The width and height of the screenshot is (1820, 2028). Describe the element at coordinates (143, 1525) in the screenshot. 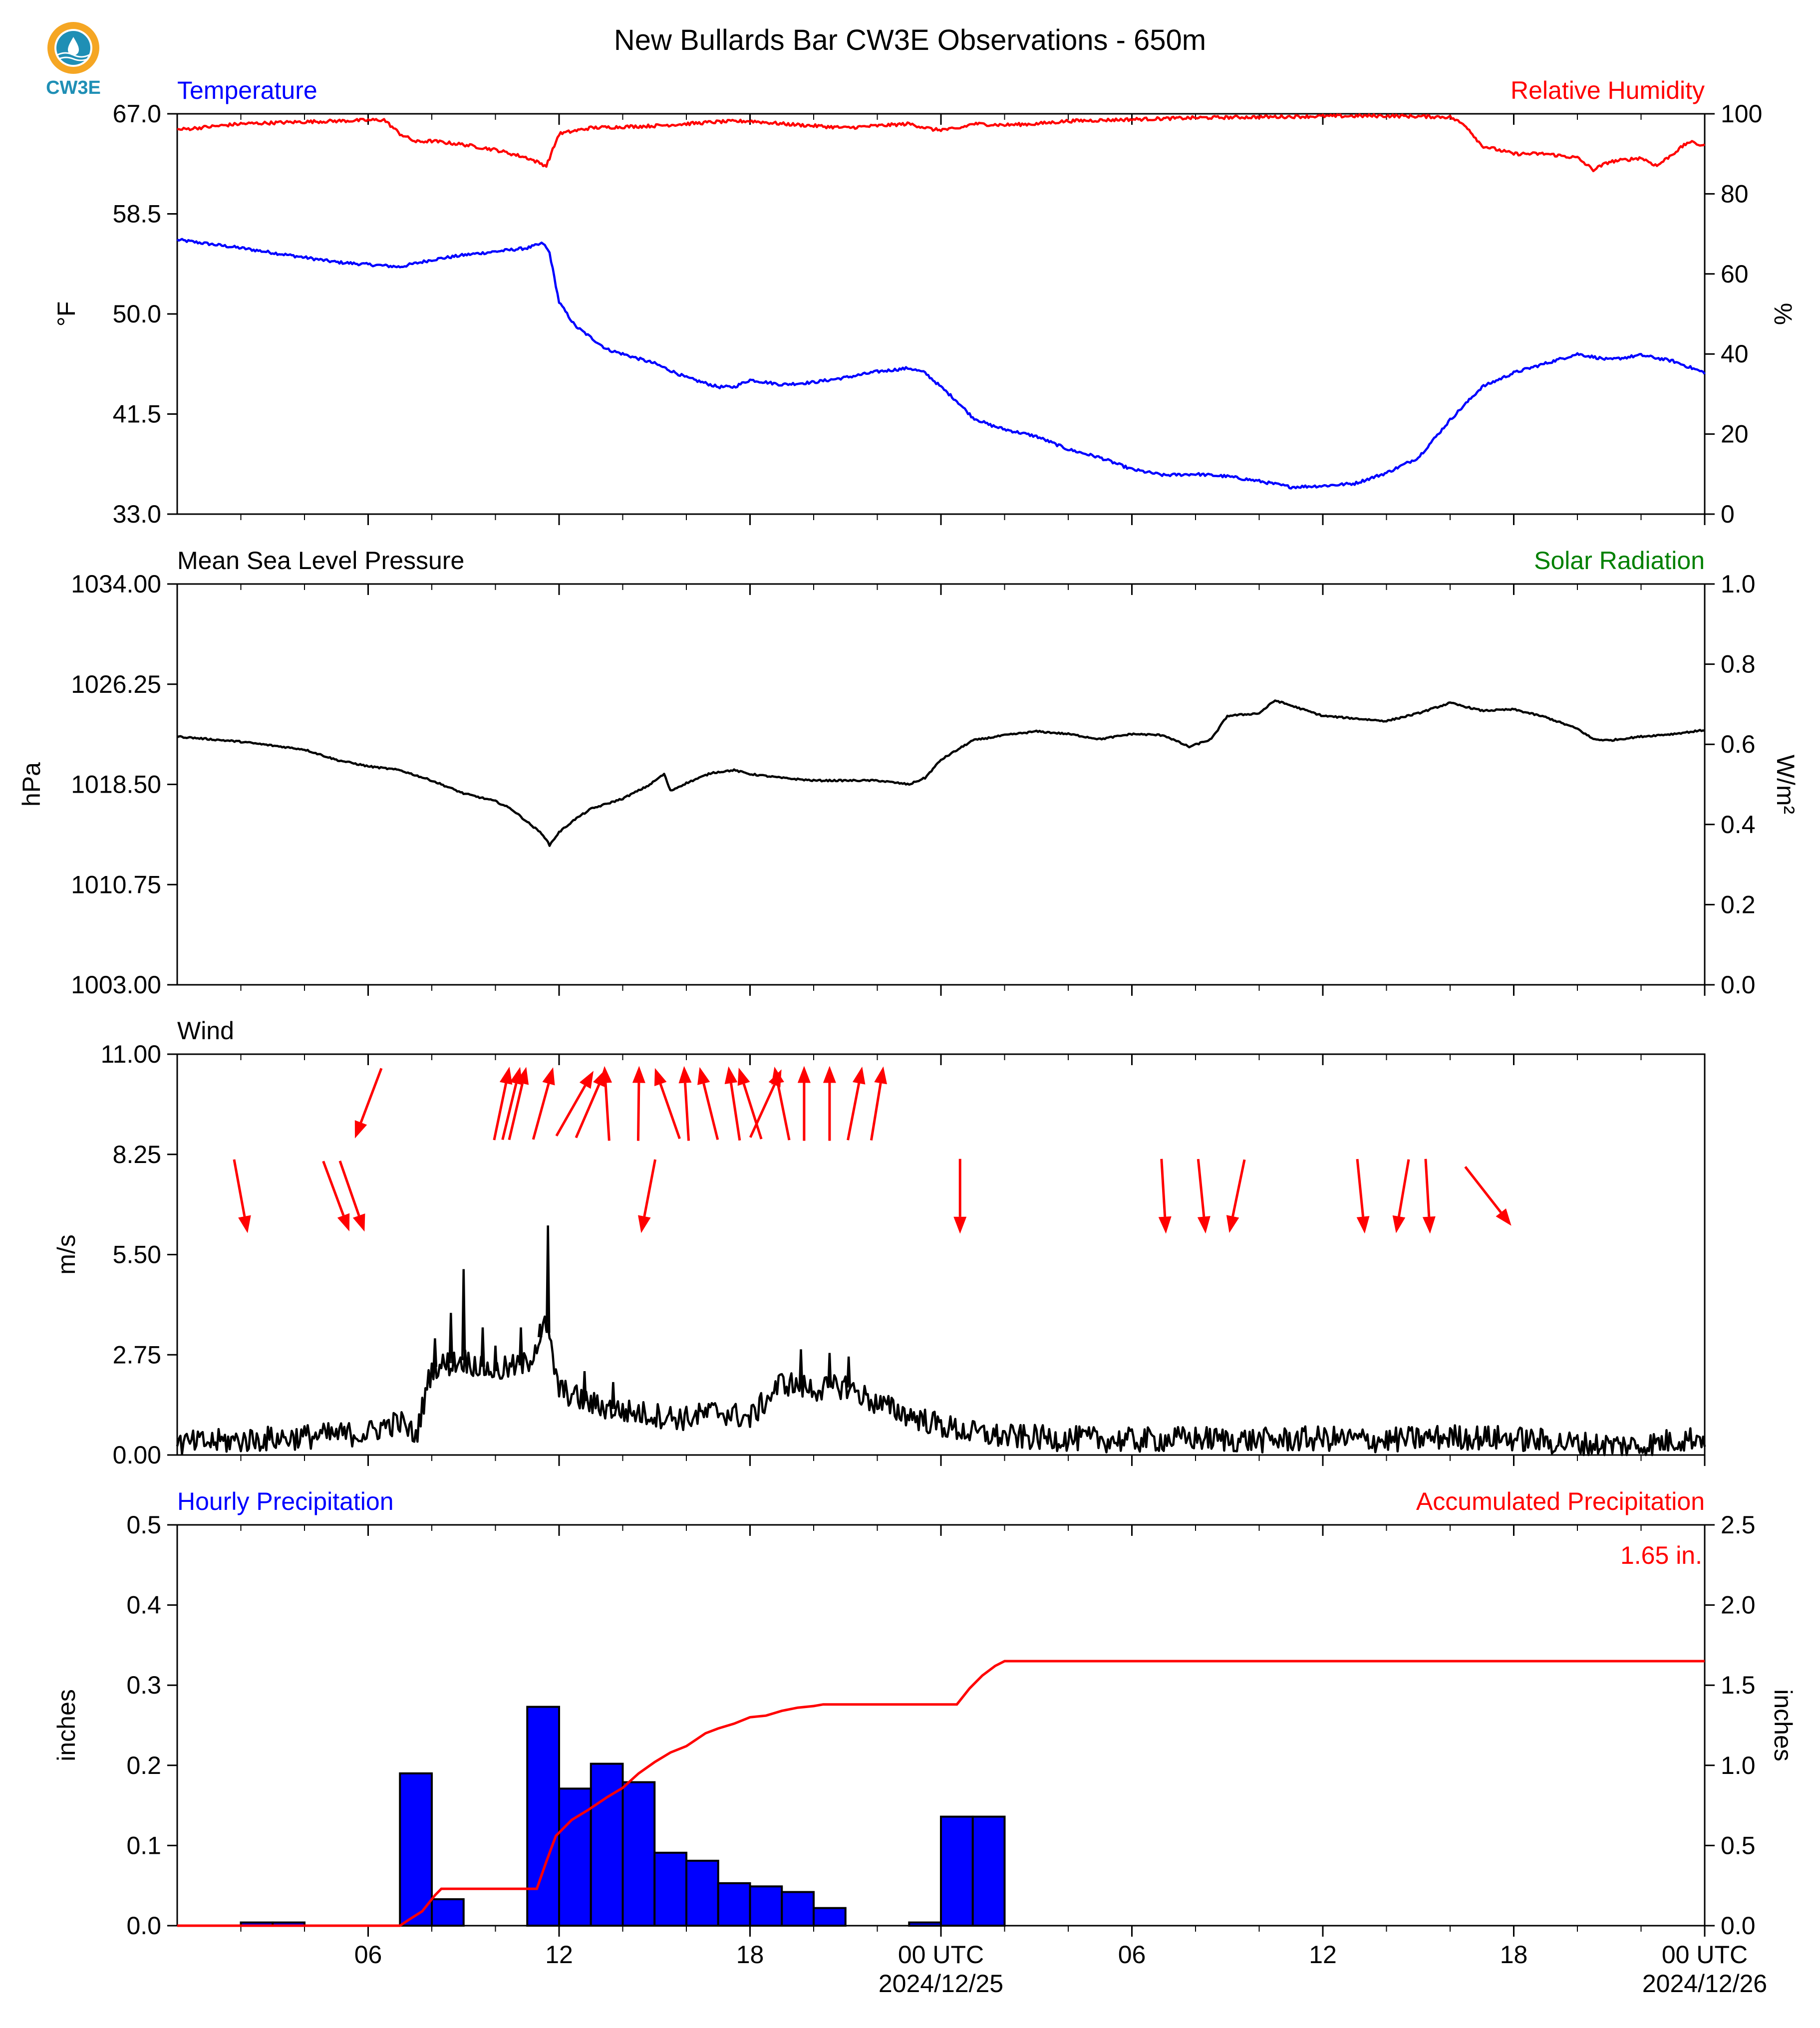

I see `y-tick-label-left: 0.5` at that location.